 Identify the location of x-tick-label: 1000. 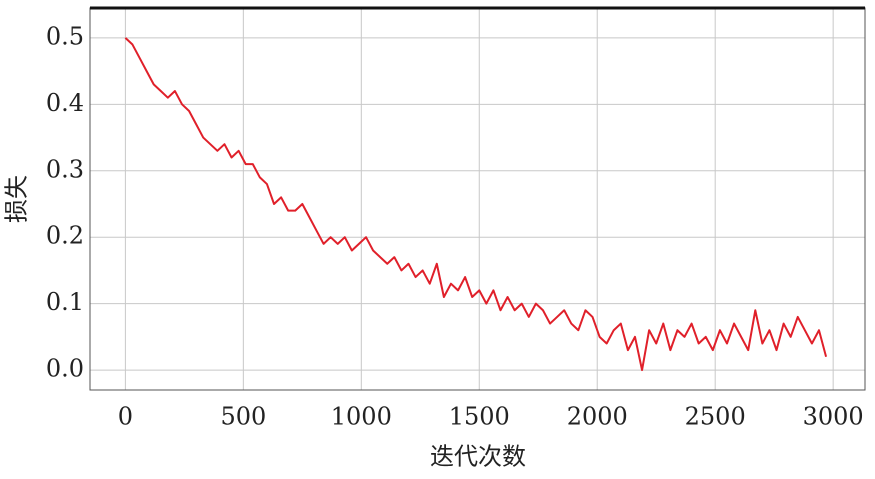
(361, 417).